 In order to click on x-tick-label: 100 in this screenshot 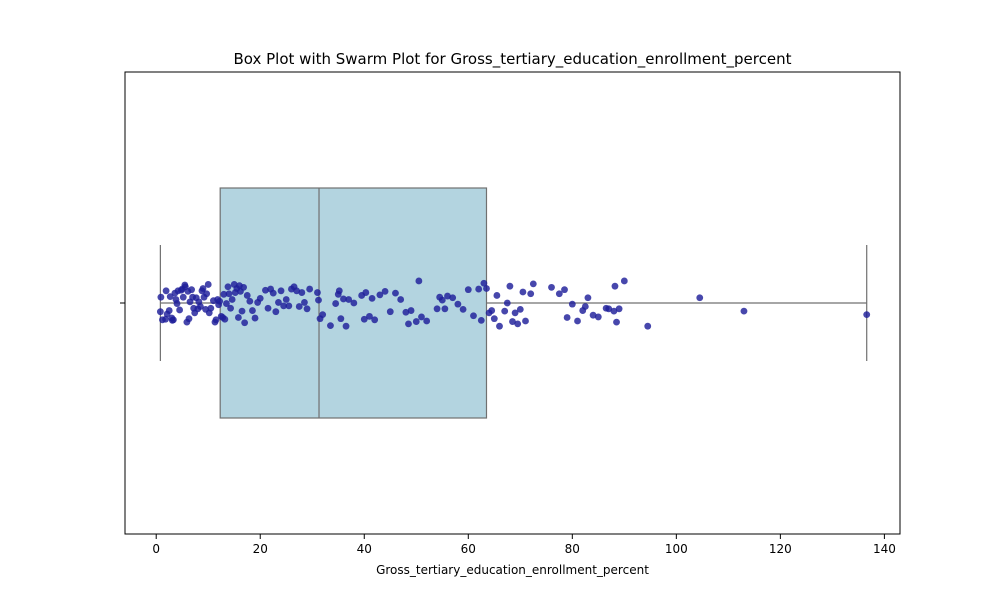, I will do `click(676, 549)`.